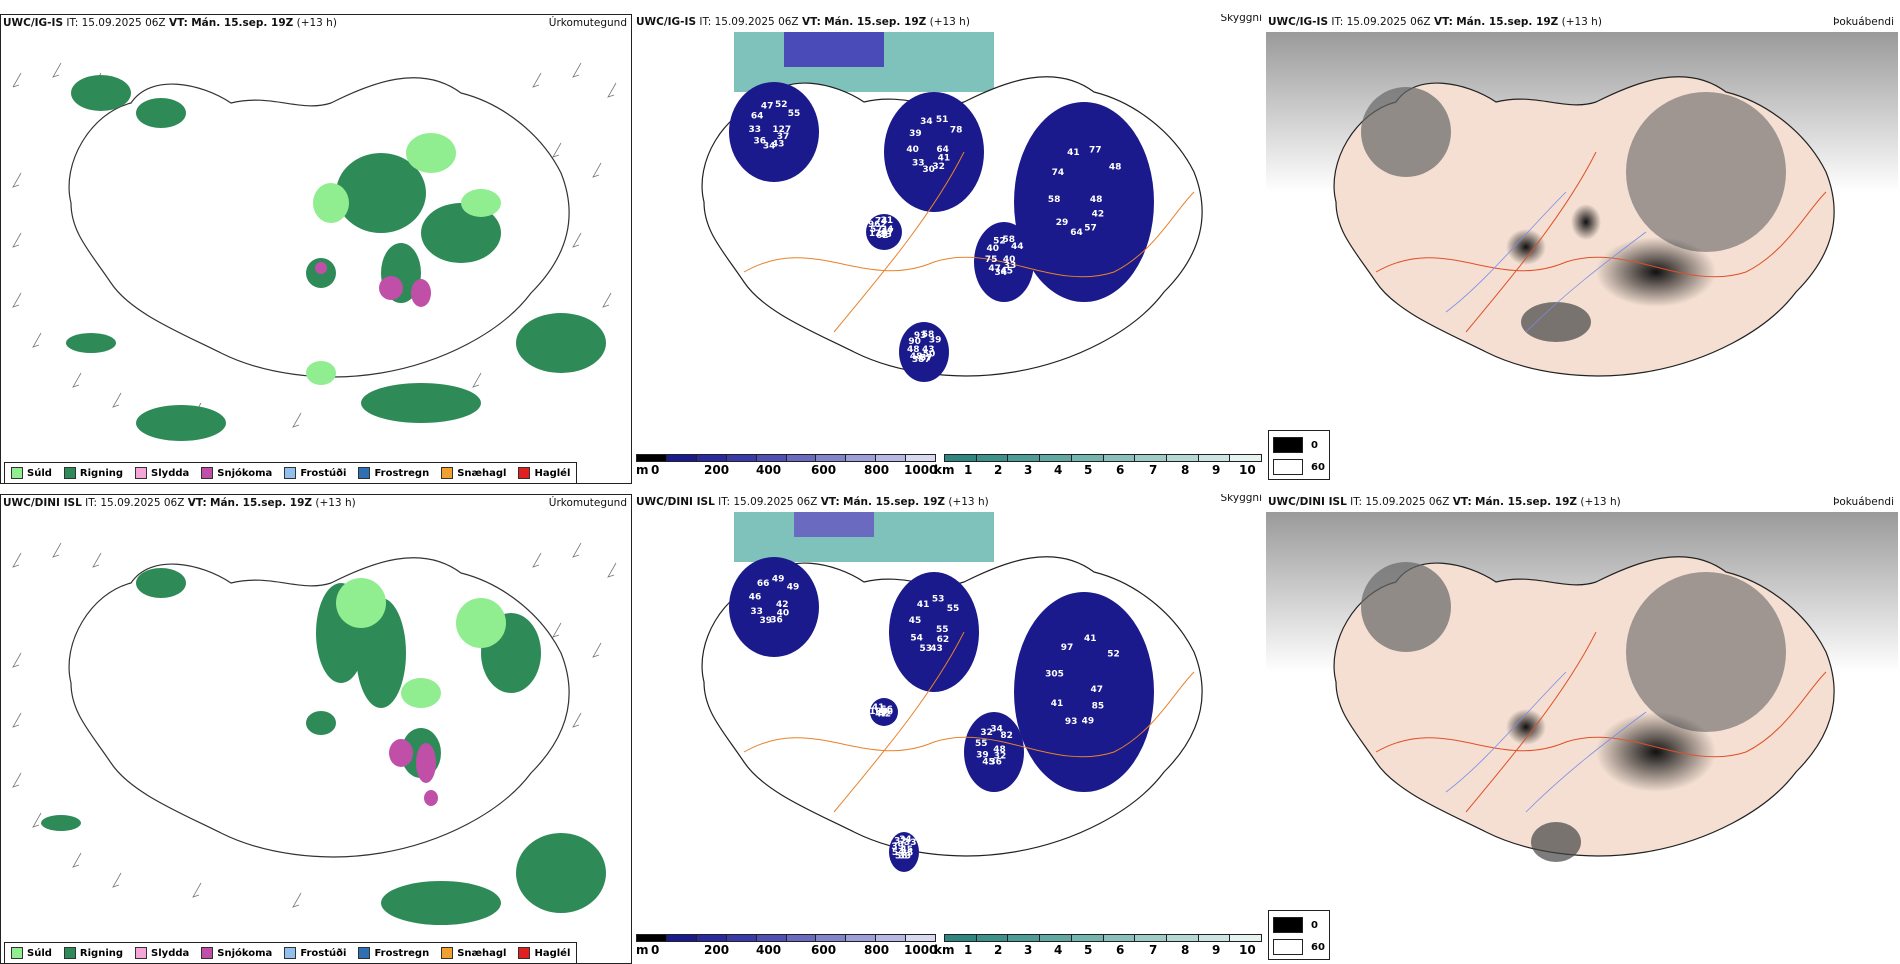  I want to click on ceiling-label: 305, so click(1054, 675).